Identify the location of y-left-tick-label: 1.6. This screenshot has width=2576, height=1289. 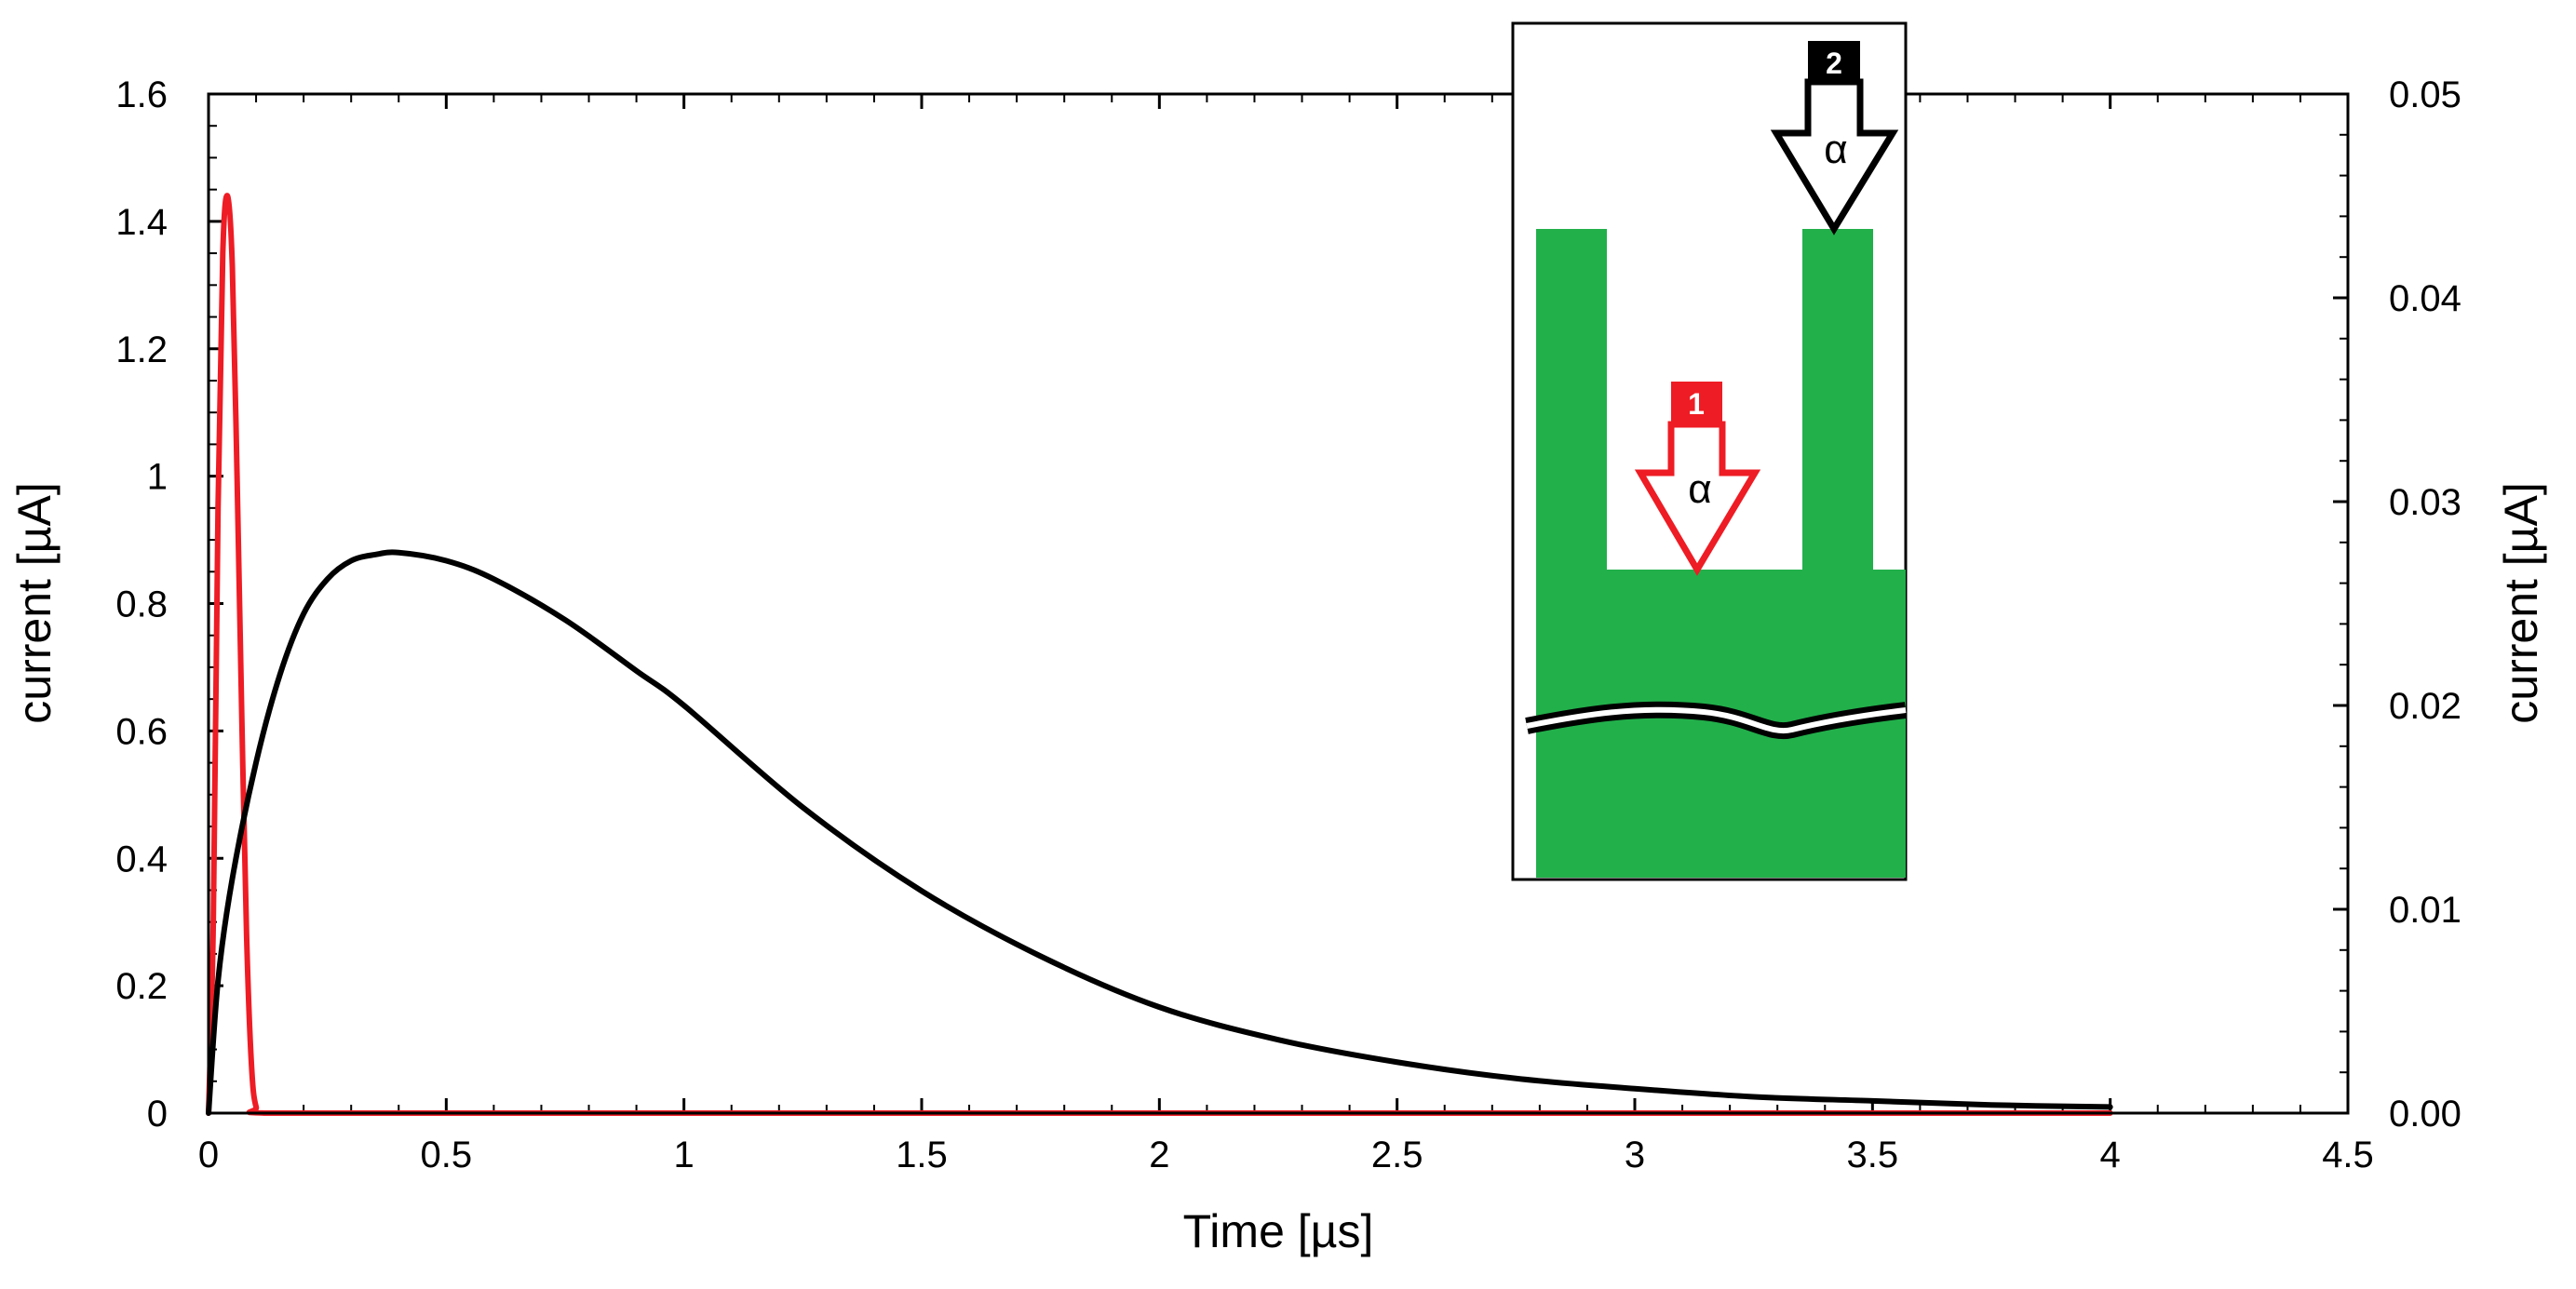
(141, 94).